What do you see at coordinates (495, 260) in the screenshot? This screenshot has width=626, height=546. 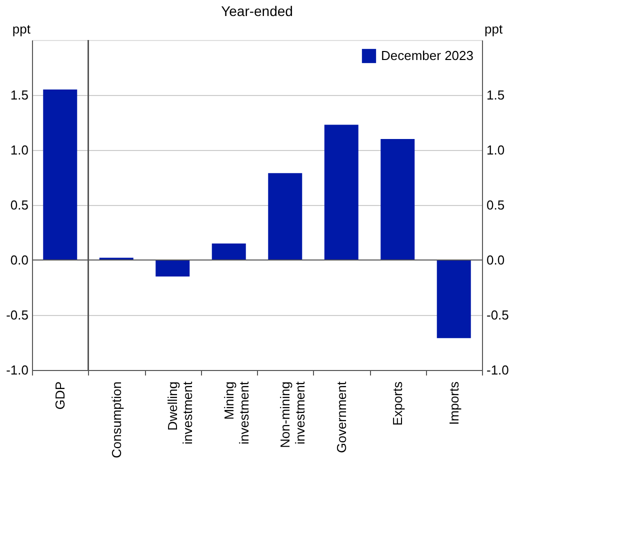 I see `y2-tick-label: 0.0` at bounding box center [495, 260].